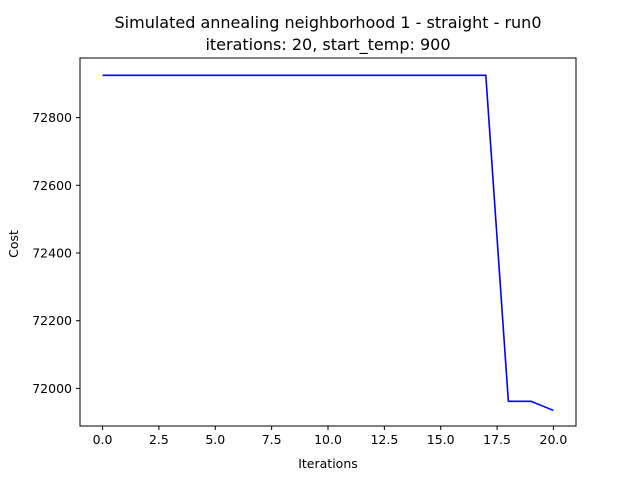 This screenshot has height=480, width=640. What do you see at coordinates (52, 320) in the screenshot?
I see `y-tick-label: 72200` at bounding box center [52, 320].